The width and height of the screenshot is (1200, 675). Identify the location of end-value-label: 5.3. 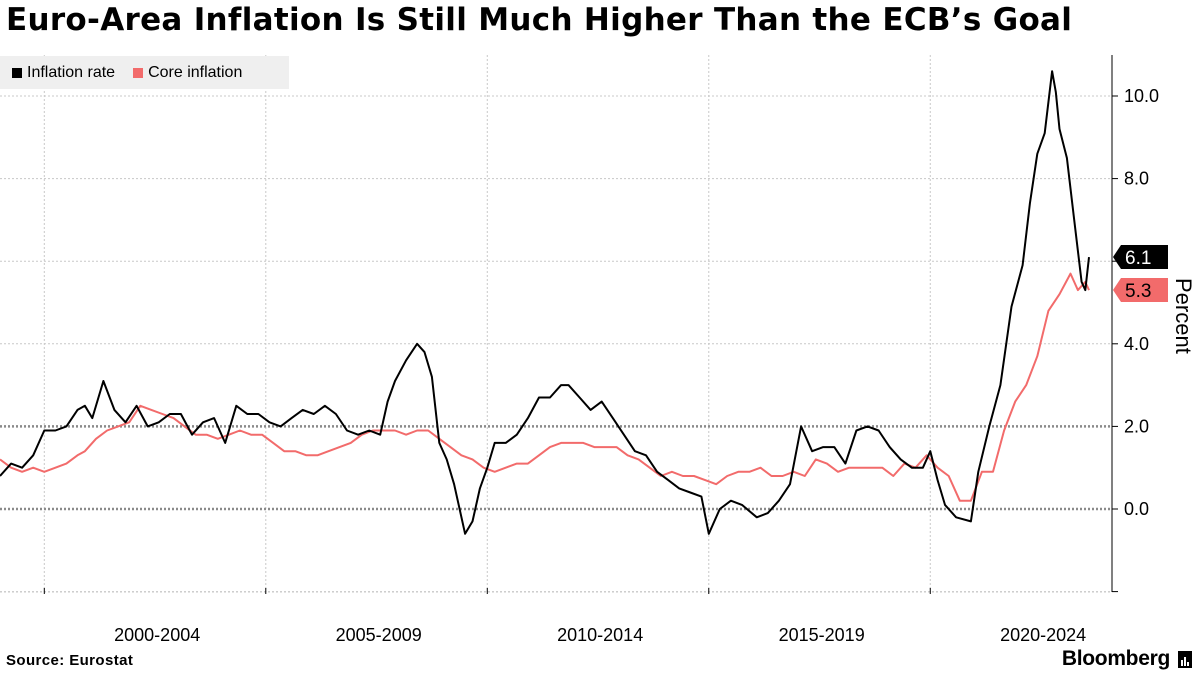
(1138, 291).